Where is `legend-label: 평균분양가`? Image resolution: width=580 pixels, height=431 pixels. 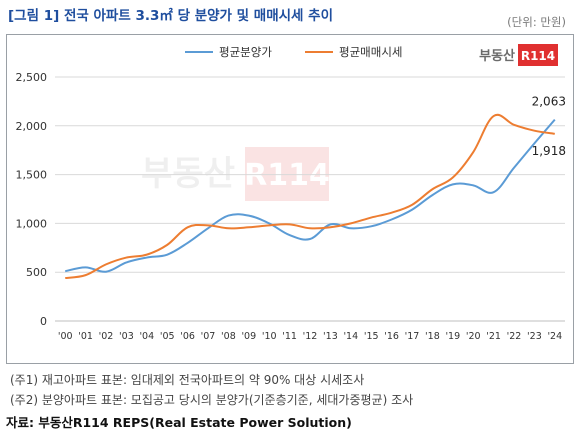 legend-label: 평균분양가 is located at coordinates (245, 52).